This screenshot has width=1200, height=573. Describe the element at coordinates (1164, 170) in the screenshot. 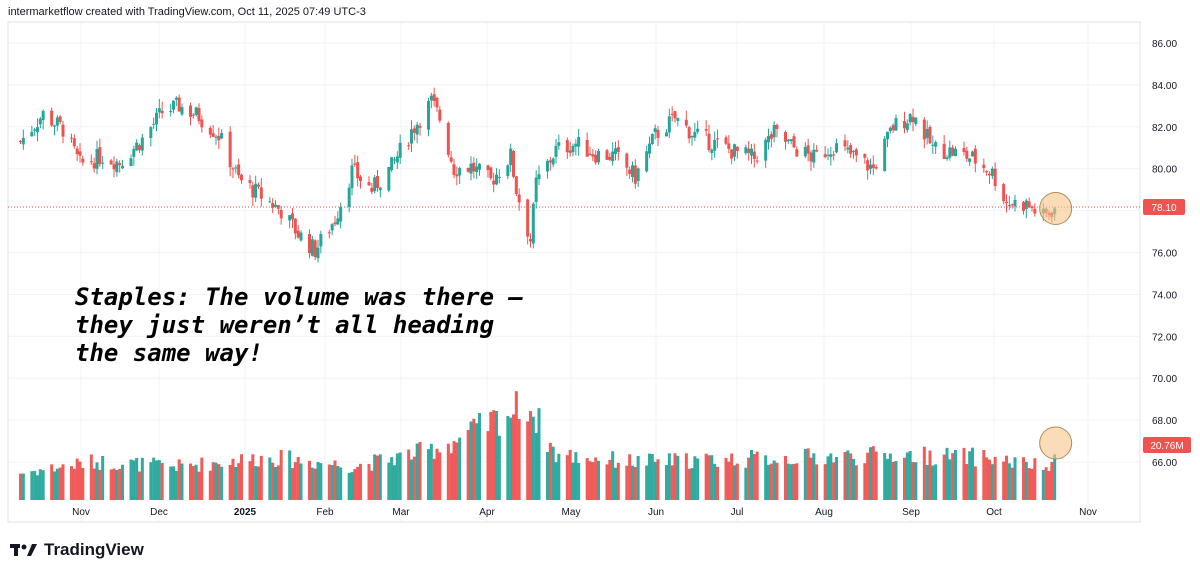

I see `y-tick-label: 80.00` at that location.